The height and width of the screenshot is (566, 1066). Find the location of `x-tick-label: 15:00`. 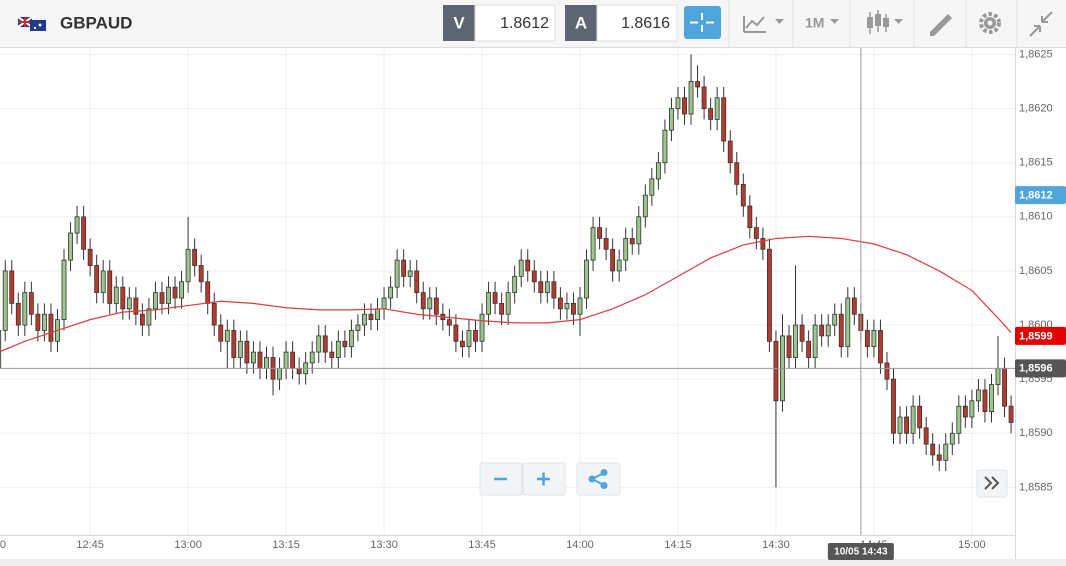

x-tick-label: 15:00 is located at coordinates (972, 545).